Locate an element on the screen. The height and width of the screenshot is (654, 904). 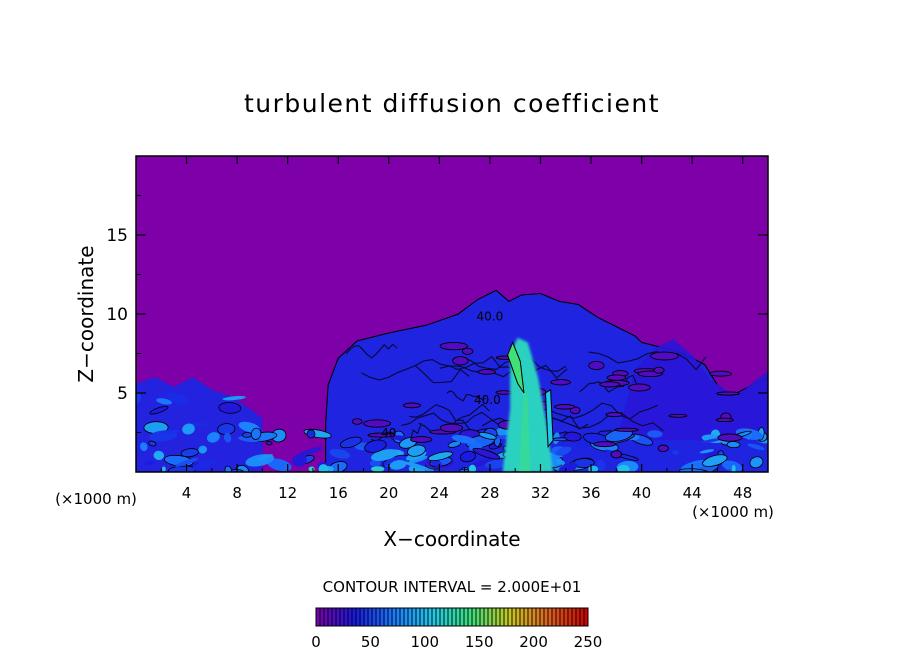
x-tick-label: 20 is located at coordinates (388, 493).